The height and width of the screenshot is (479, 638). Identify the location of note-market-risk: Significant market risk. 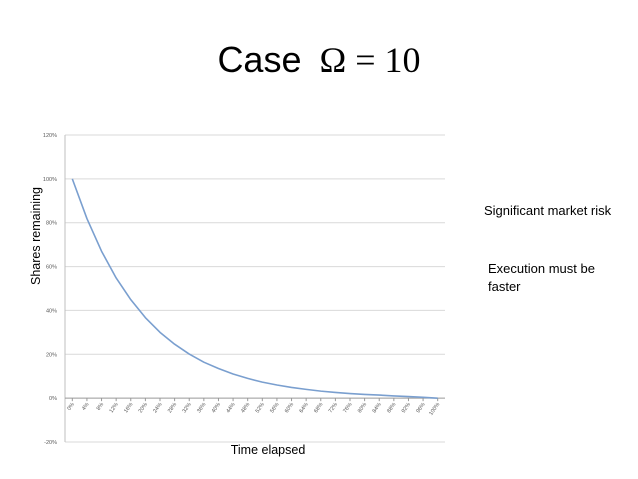
(548, 210).